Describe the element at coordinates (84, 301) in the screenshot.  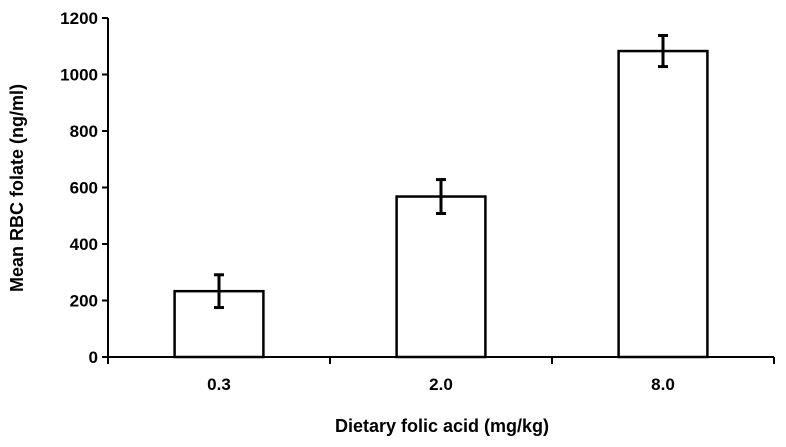
I see `y-tick-label: 200` at that location.